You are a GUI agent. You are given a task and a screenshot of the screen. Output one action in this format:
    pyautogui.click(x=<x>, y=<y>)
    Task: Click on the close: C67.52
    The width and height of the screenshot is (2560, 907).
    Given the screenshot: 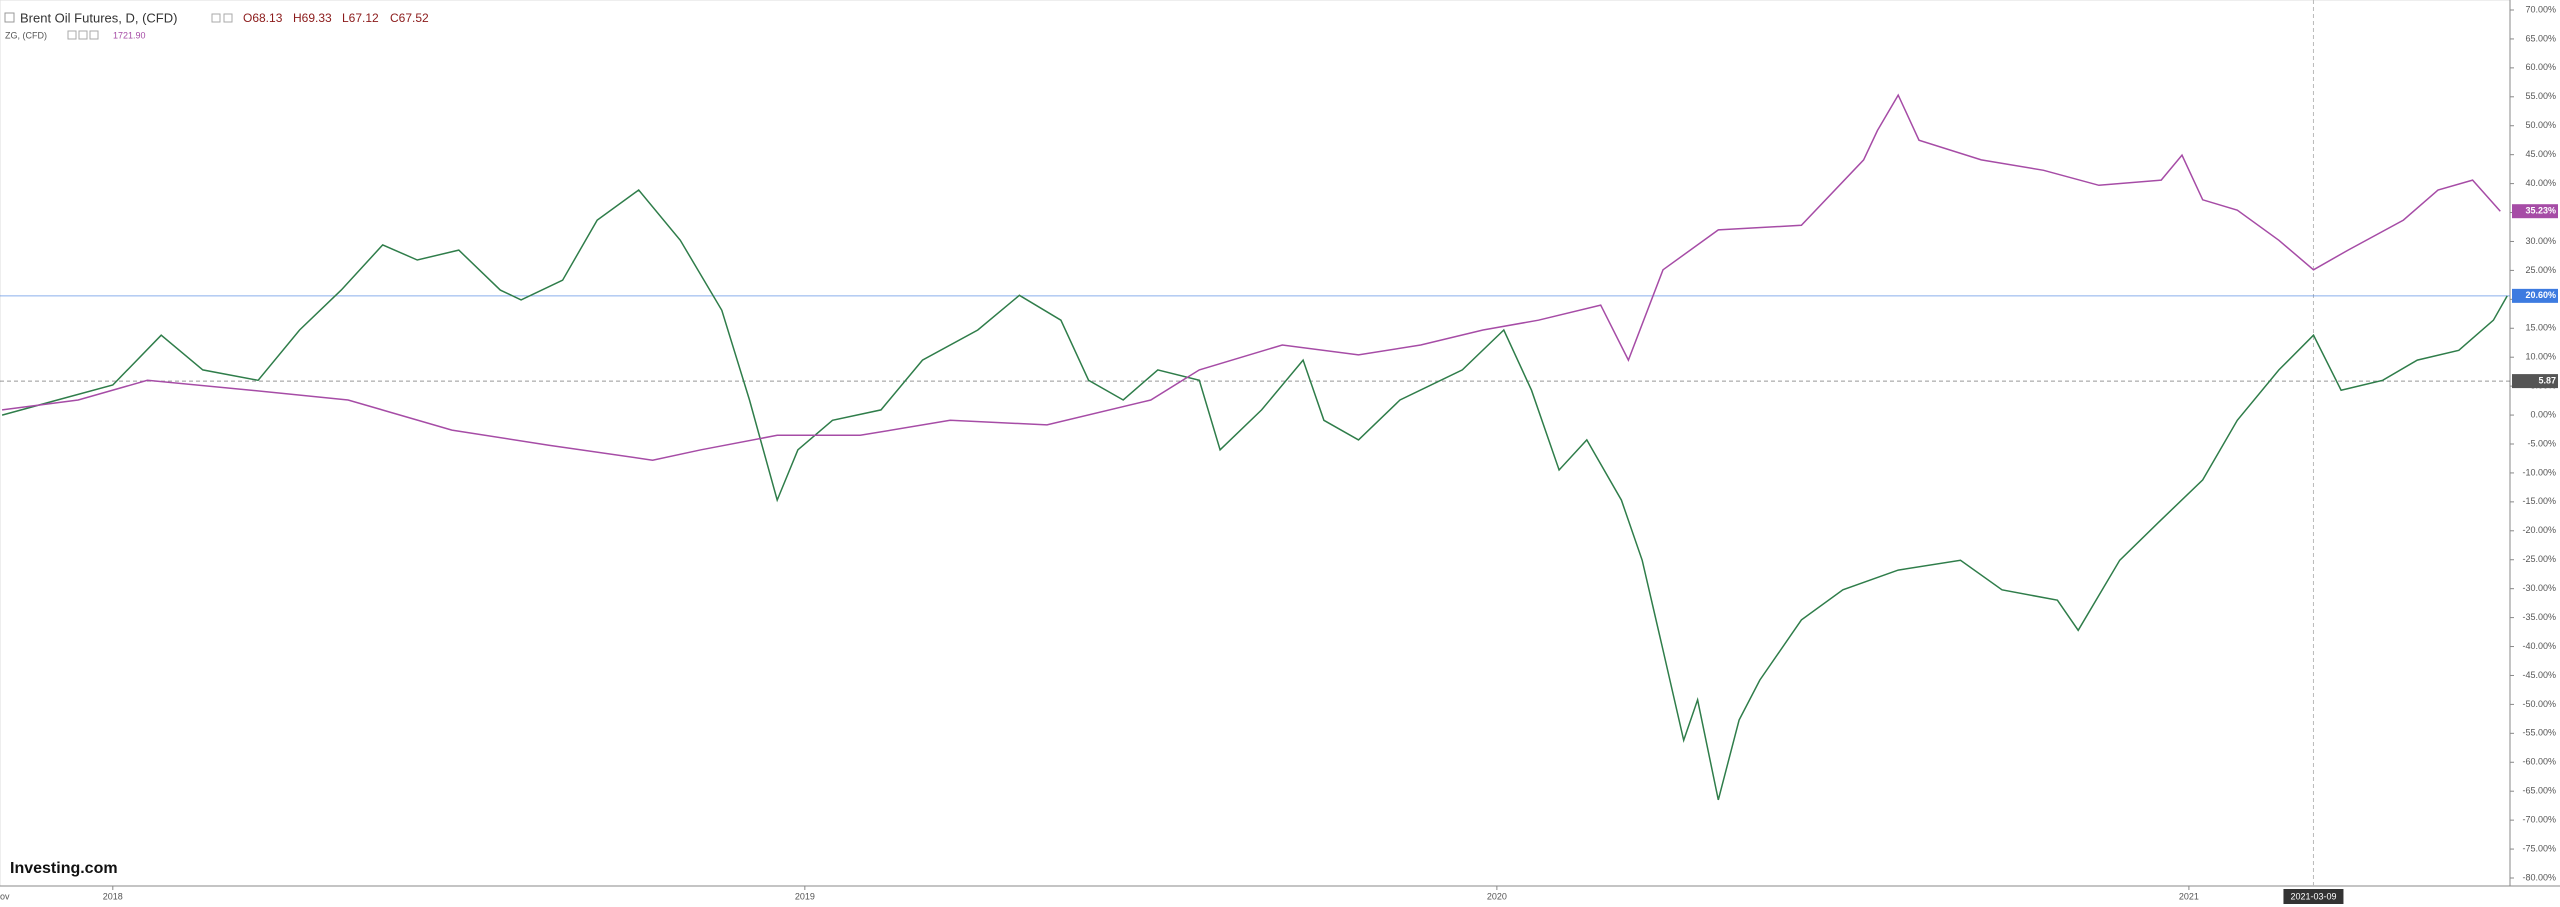 What is the action you would take?
    pyautogui.click(x=409, y=18)
    